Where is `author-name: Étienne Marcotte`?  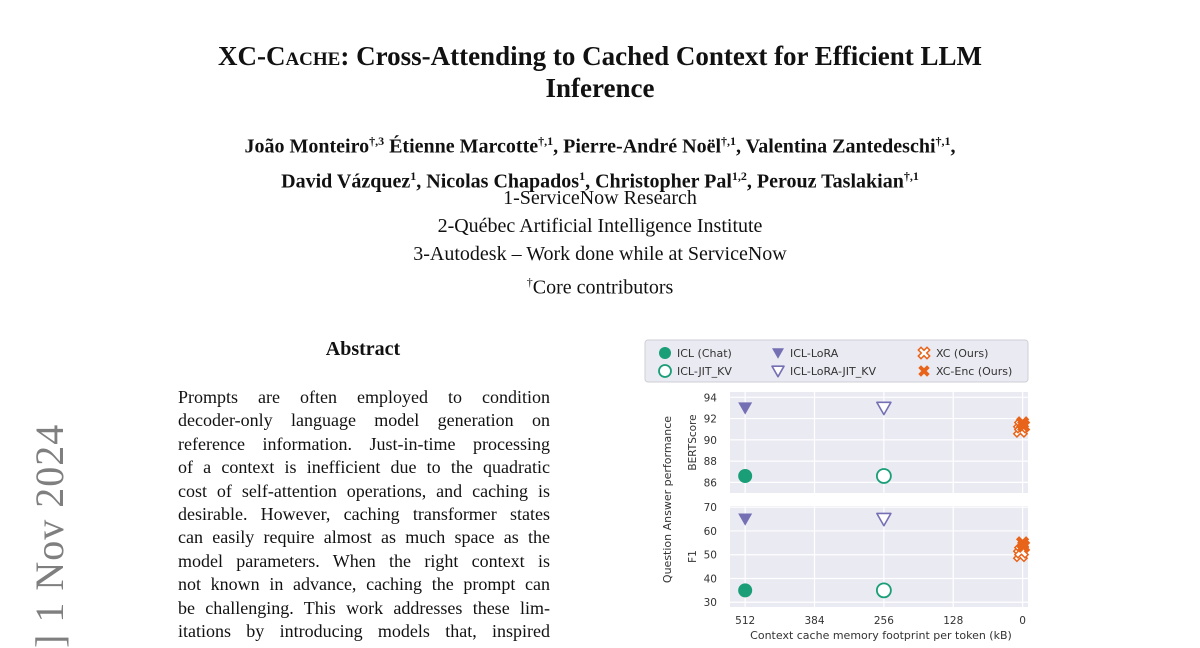 author-name: Étienne Marcotte is located at coordinates (461, 146).